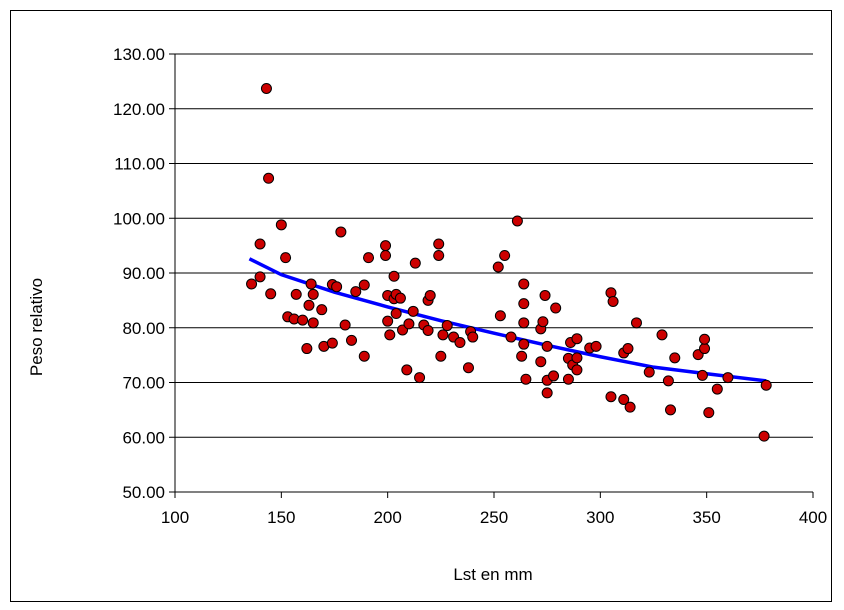  Describe the element at coordinates (600, 517) in the screenshot. I see `x-tick-label: 300` at that location.